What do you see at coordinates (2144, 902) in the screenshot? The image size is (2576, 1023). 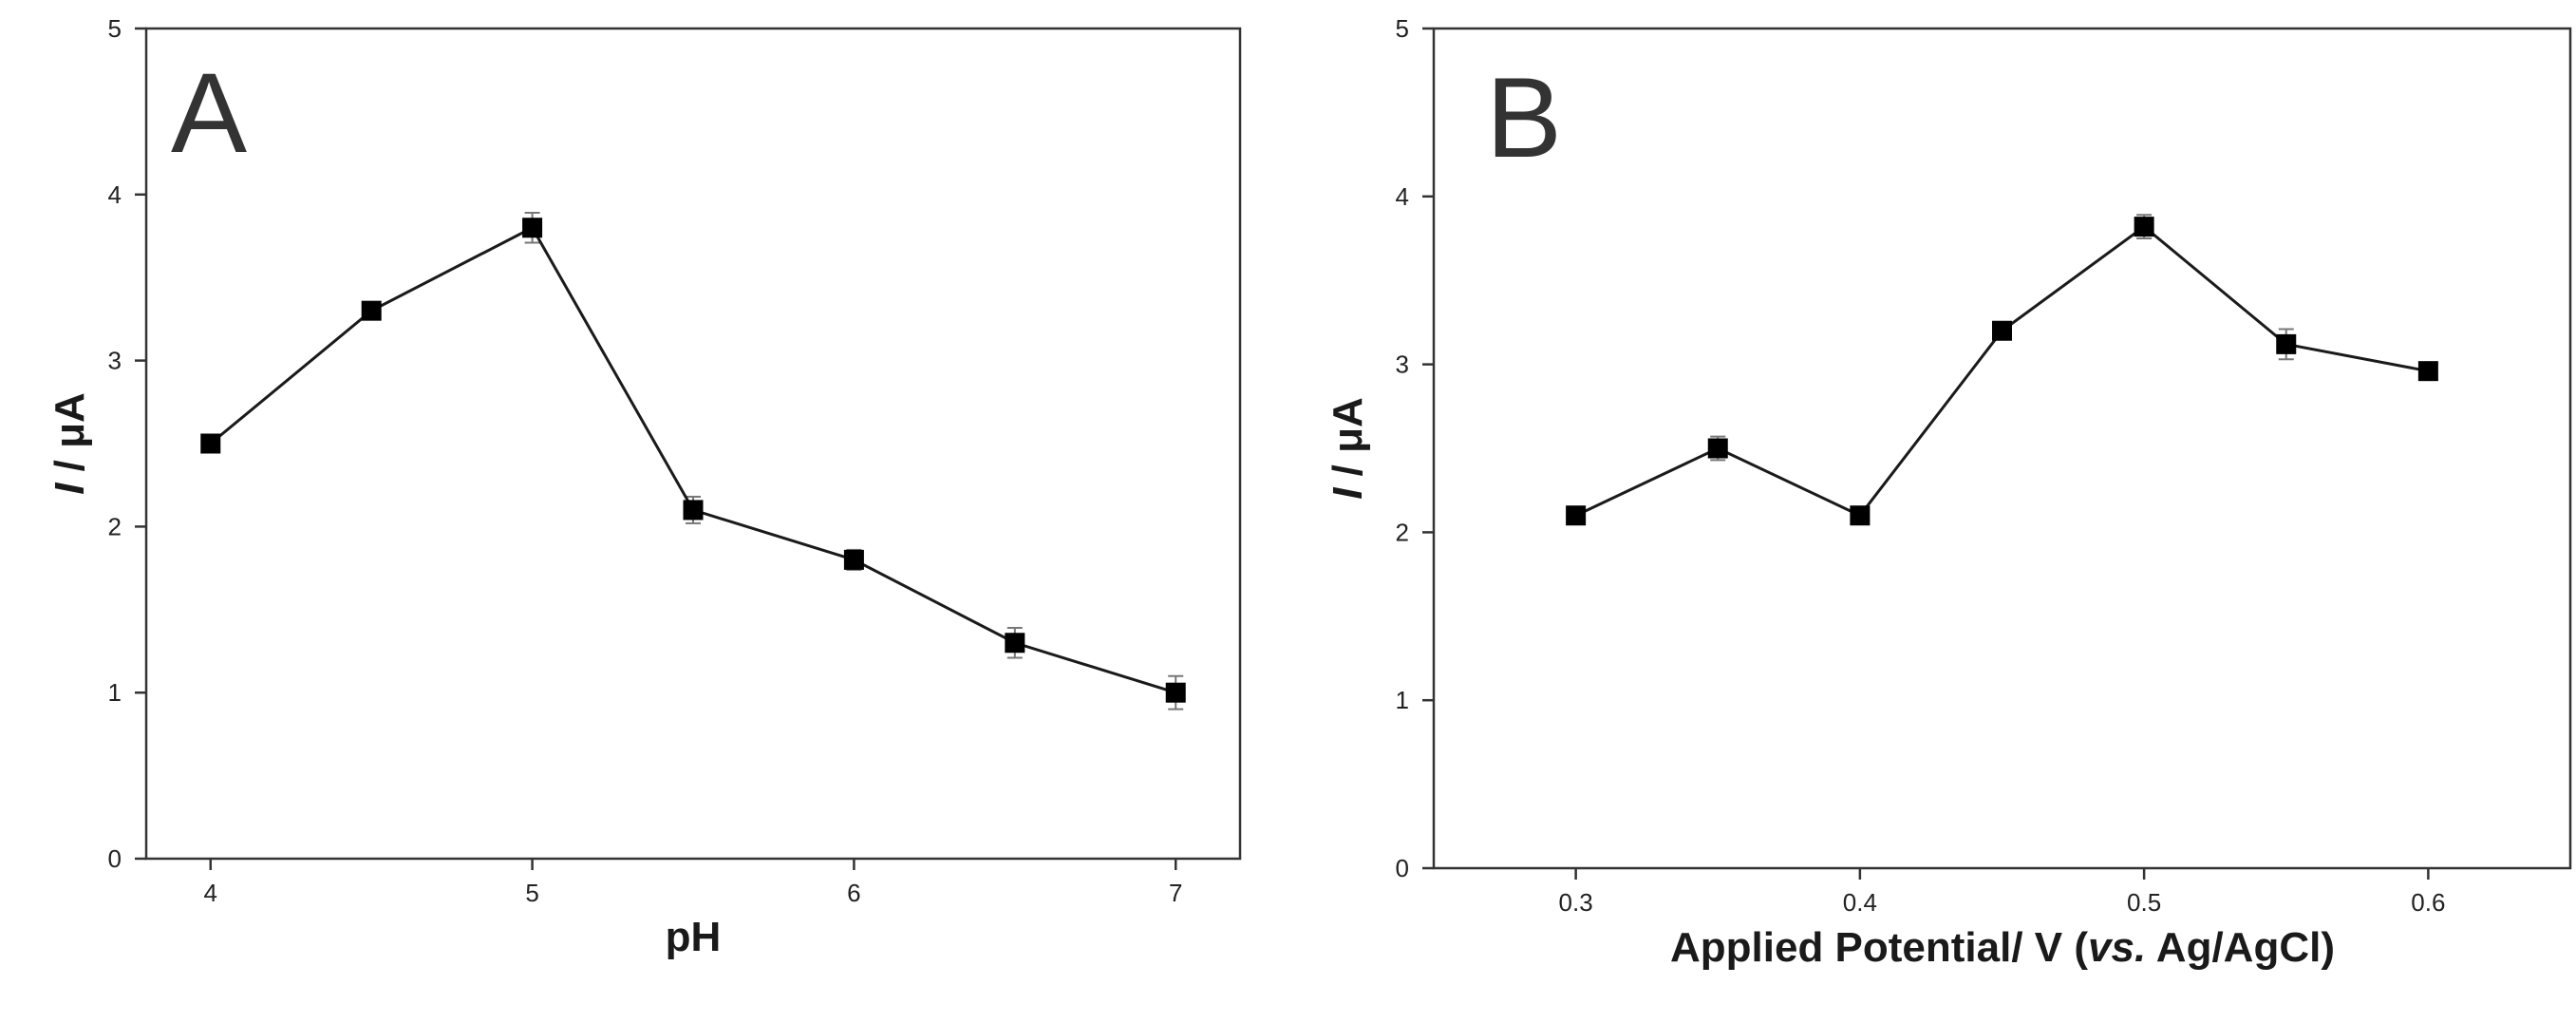 I see `panel-b-x-tick-label: 0.5` at bounding box center [2144, 902].